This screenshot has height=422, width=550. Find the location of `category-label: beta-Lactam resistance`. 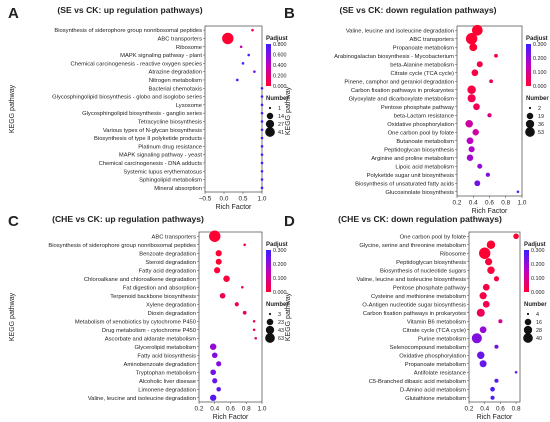

category-label: beta-Lactam resistance is located at coordinates (424, 116).